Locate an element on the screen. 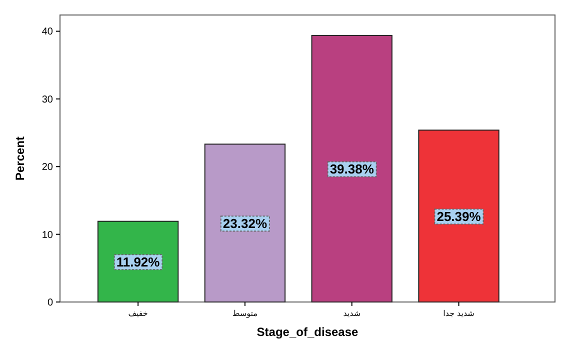  x-tick-label: خفيف is located at coordinates (138, 313).